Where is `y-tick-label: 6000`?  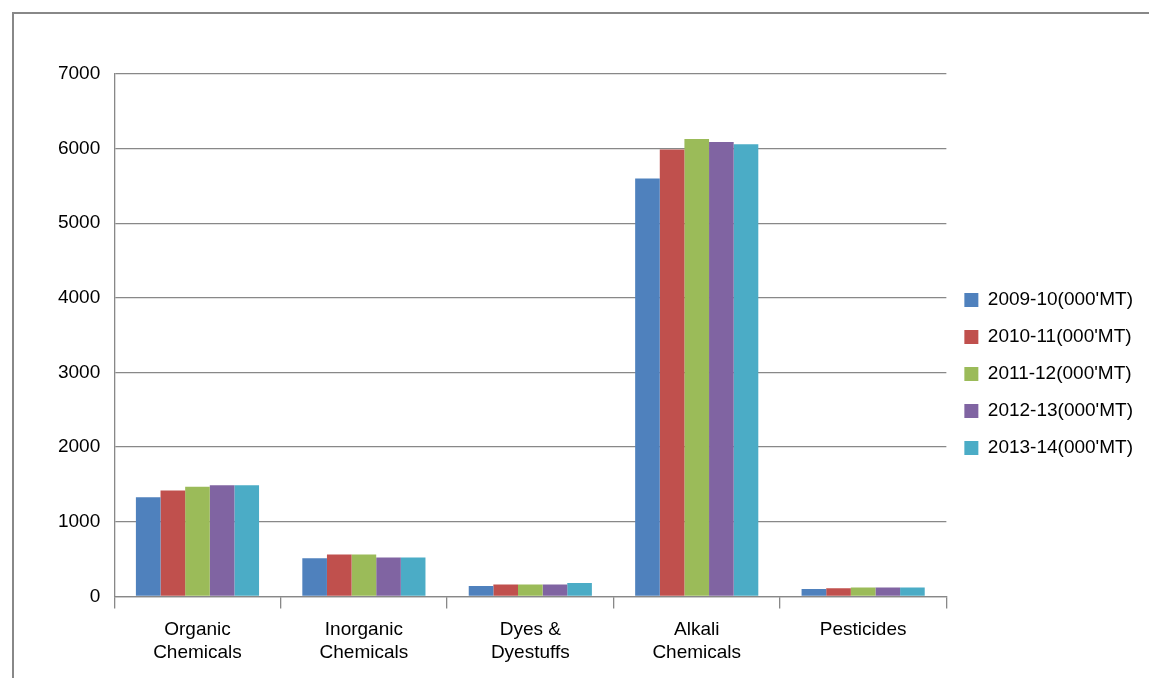 y-tick-label: 6000 is located at coordinates (79, 147).